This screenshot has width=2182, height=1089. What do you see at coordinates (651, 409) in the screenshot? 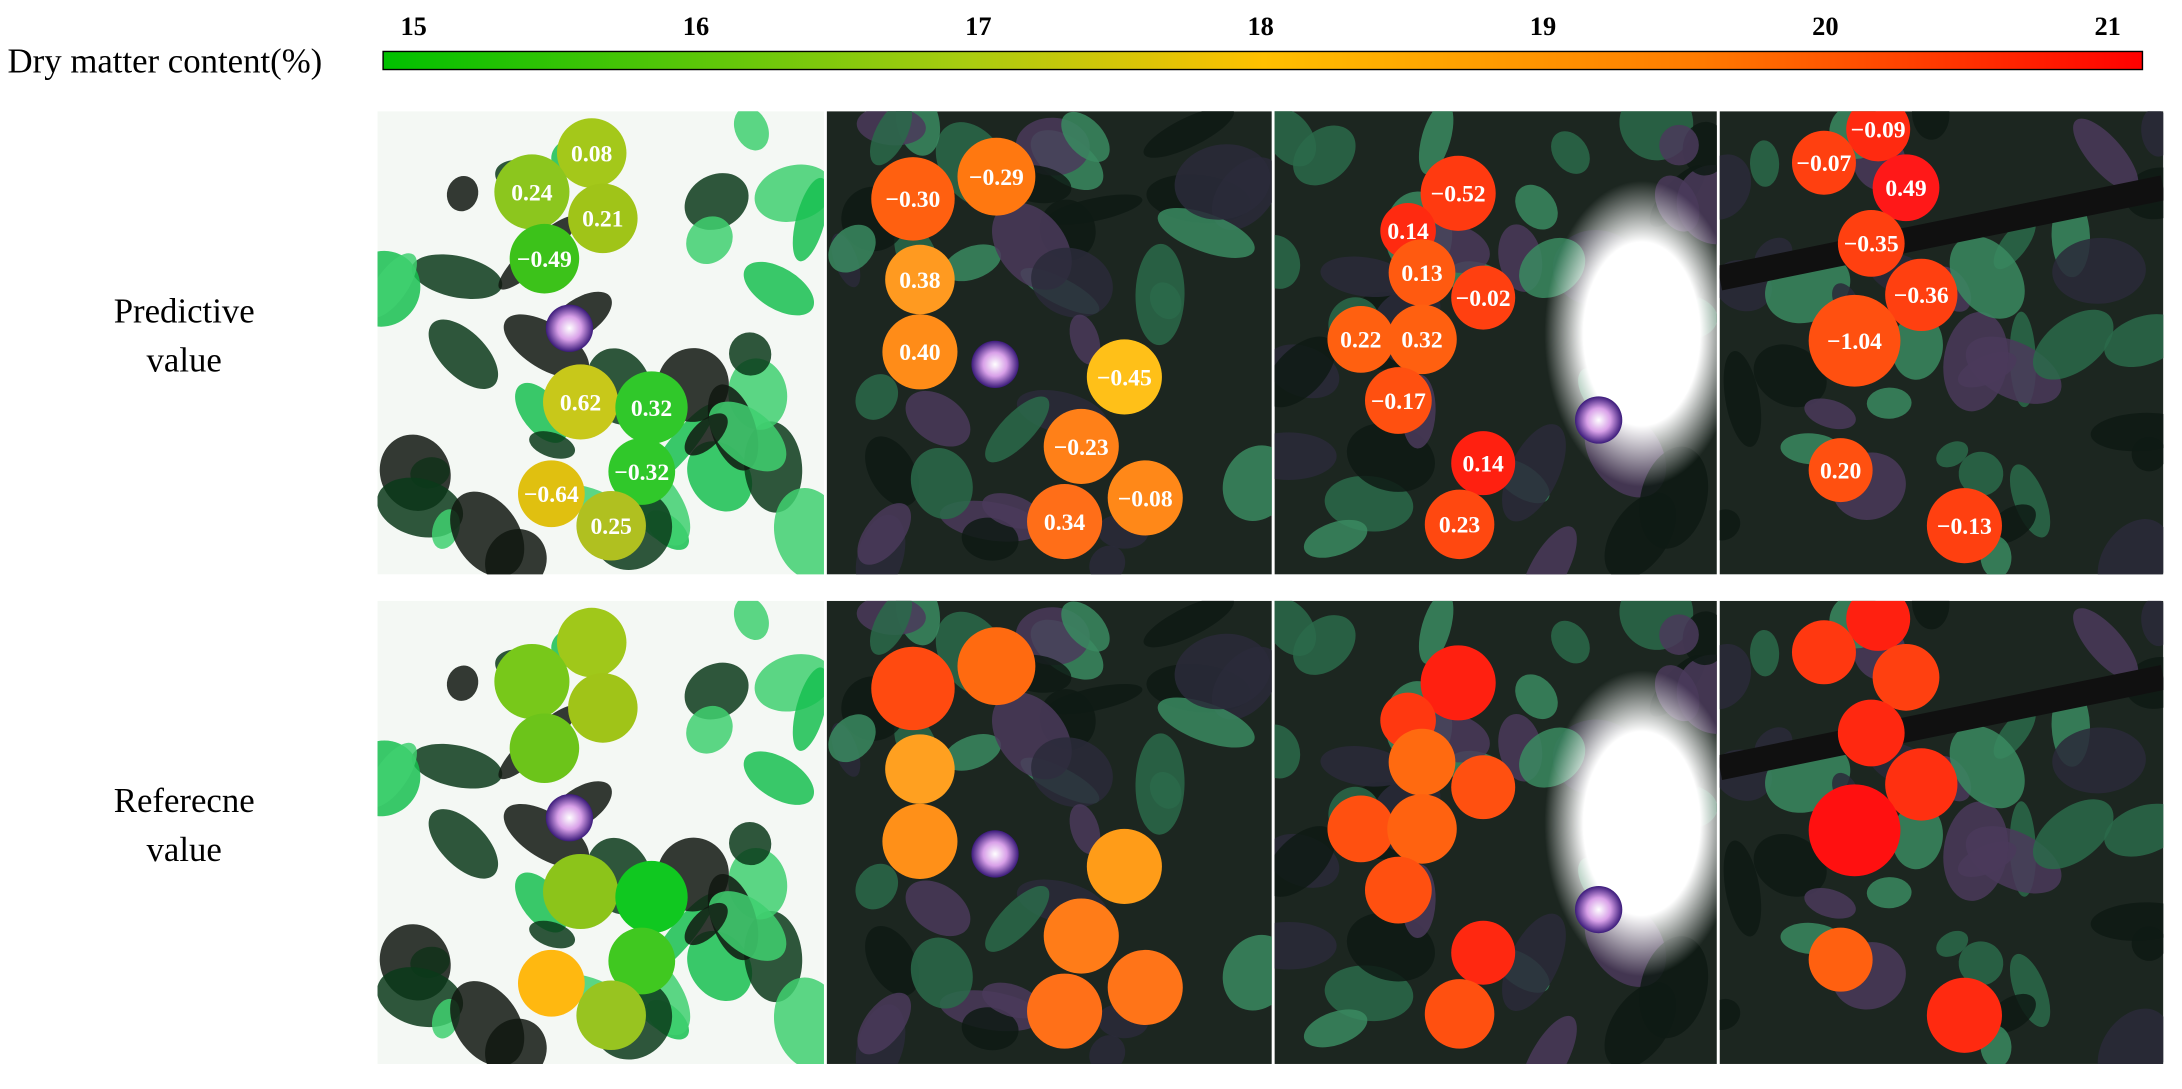
I see `fruit-error: 0.32` at bounding box center [651, 409].